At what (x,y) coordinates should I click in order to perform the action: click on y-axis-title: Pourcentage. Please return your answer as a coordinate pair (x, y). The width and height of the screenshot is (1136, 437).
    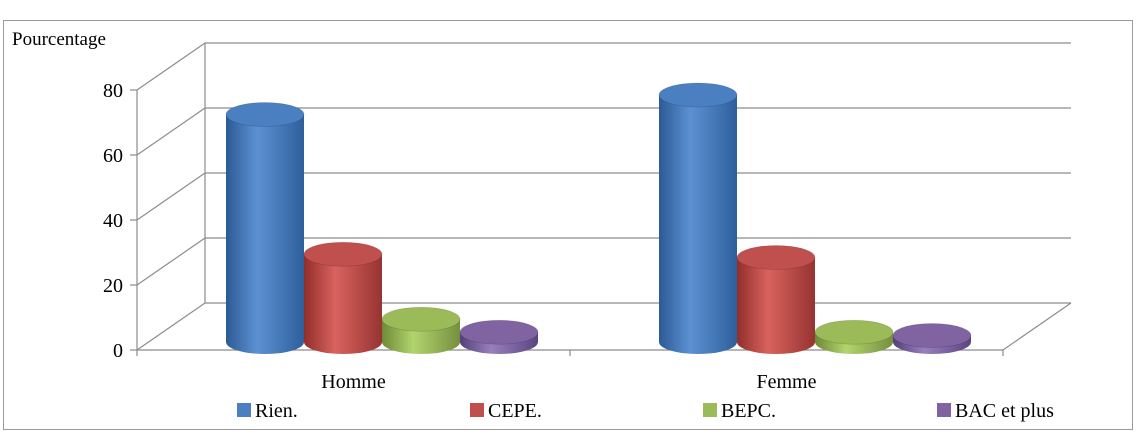
    Looking at the image, I should click on (59, 39).